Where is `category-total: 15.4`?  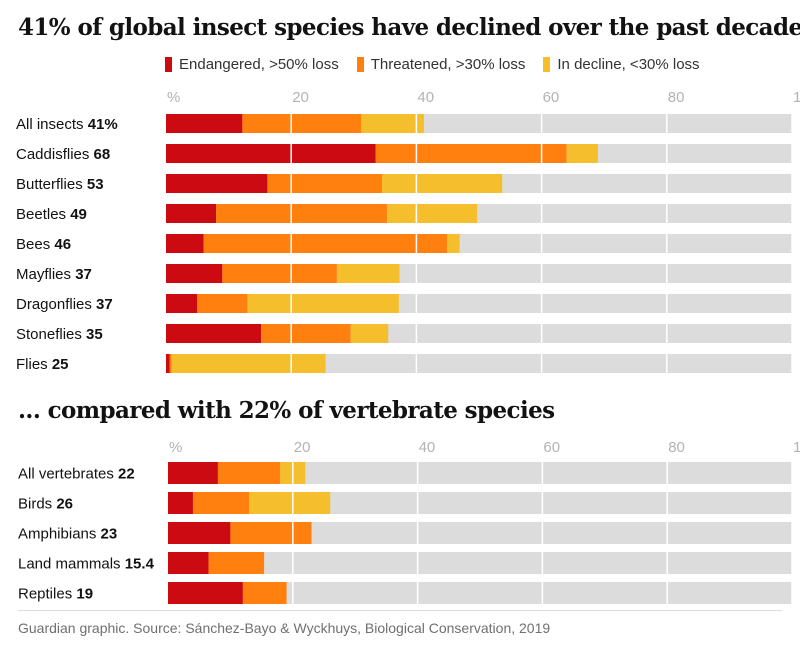
category-total: 15.4 is located at coordinates (140, 564).